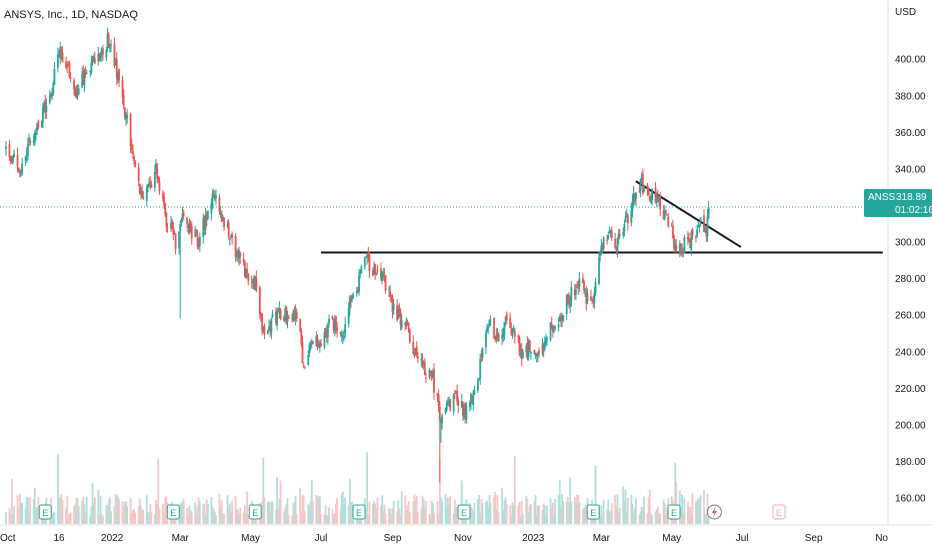 The image size is (932, 550). What do you see at coordinates (688, 214) in the screenshot?
I see `trendline-descending-resistance` at bounding box center [688, 214].